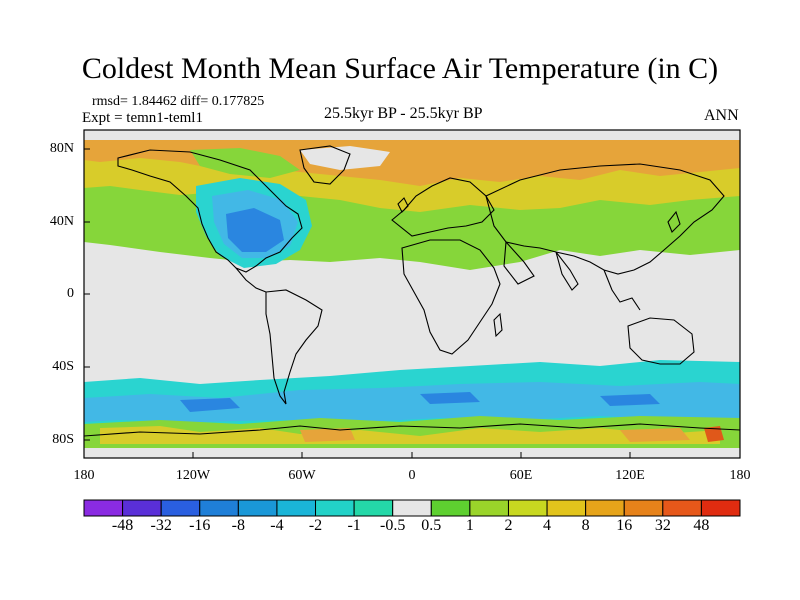  What do you see at coordinates (178, 101) in the screenshot?
I see `stats-line: rmsd= 1.84462 diff= 0.177825` at bounding box center [178, 101].